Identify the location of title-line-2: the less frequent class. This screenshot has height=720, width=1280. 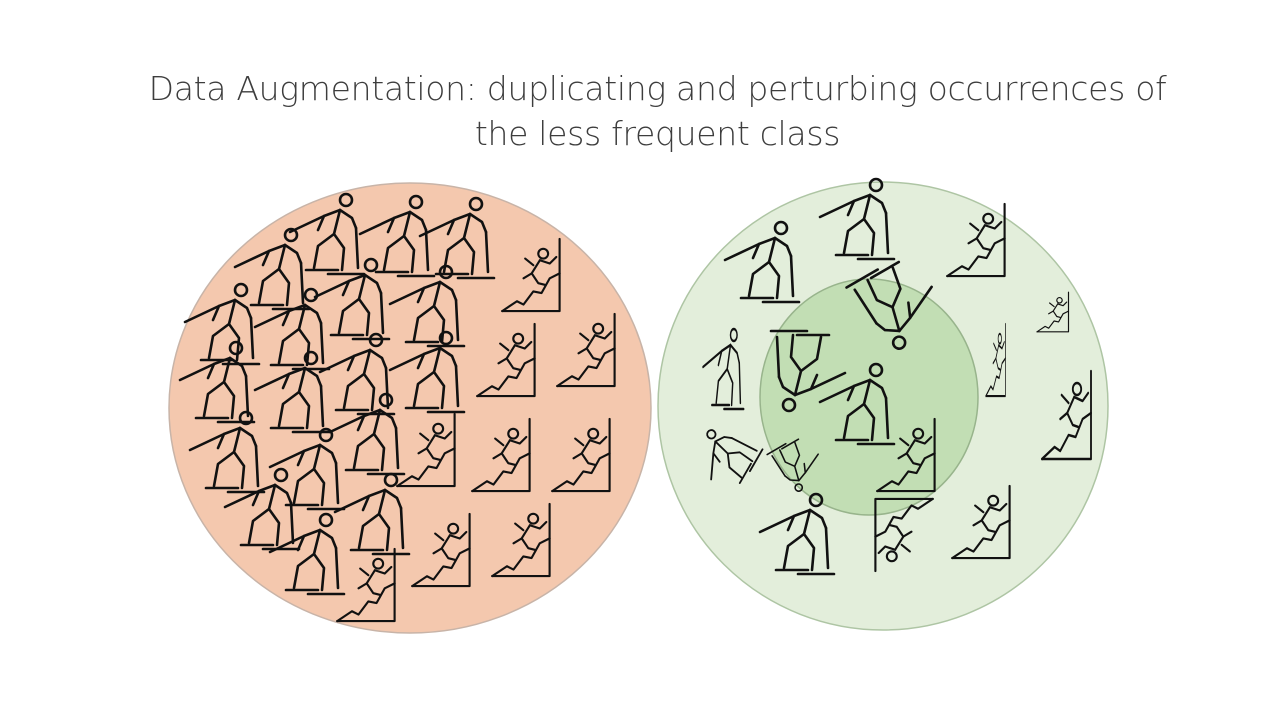
(657, 133).